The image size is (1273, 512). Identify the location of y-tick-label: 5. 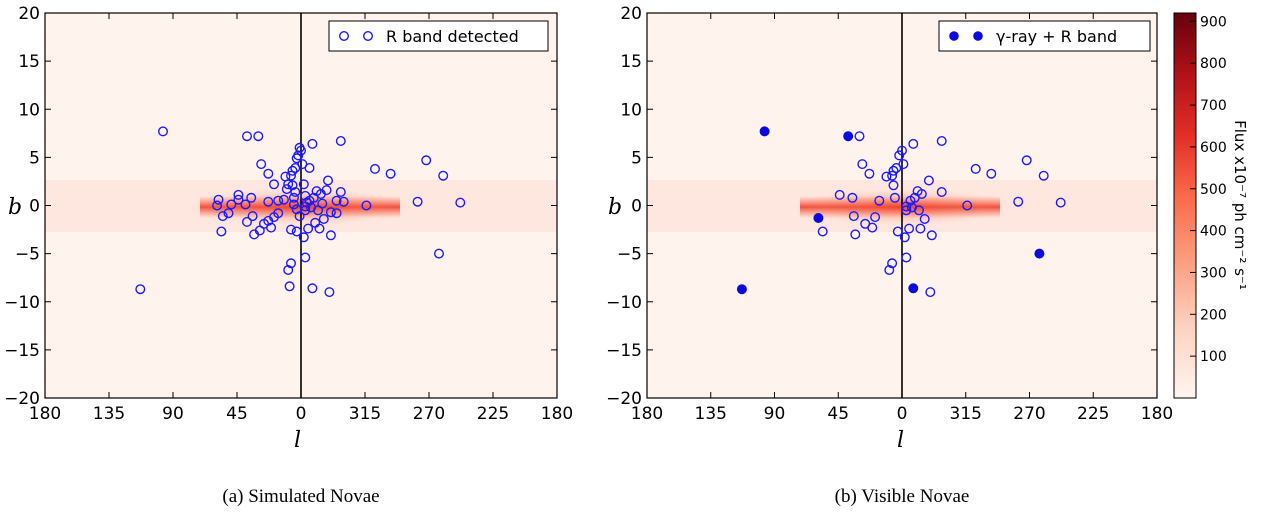
(636, 158).